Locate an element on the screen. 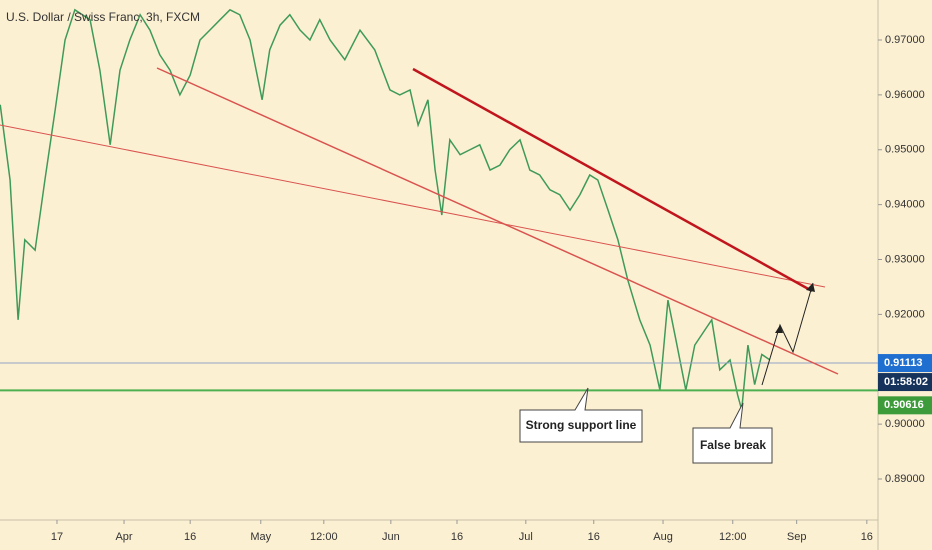 The width and height of the screenshot is (932, 550). price-tag-label: 0.91113 is located at coordinates (903, 363).